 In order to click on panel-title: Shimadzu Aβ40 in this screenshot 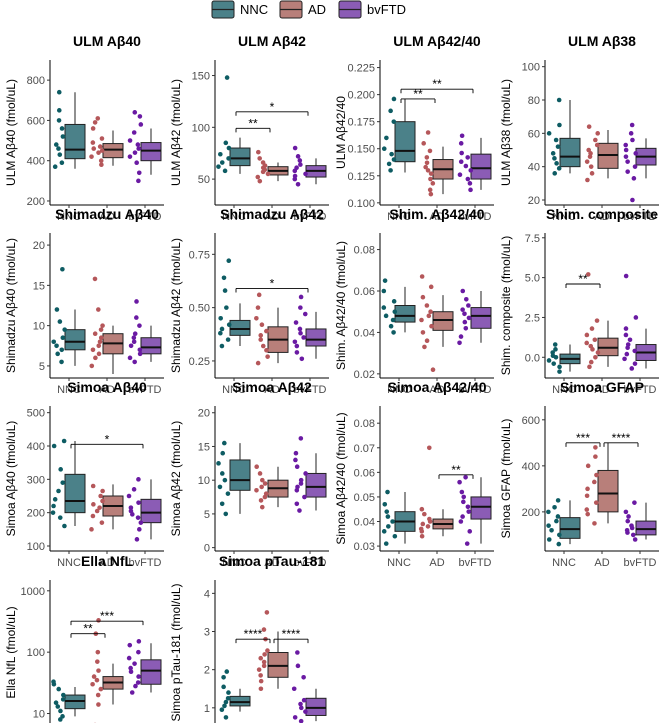, I will do `click(107, 214)`.